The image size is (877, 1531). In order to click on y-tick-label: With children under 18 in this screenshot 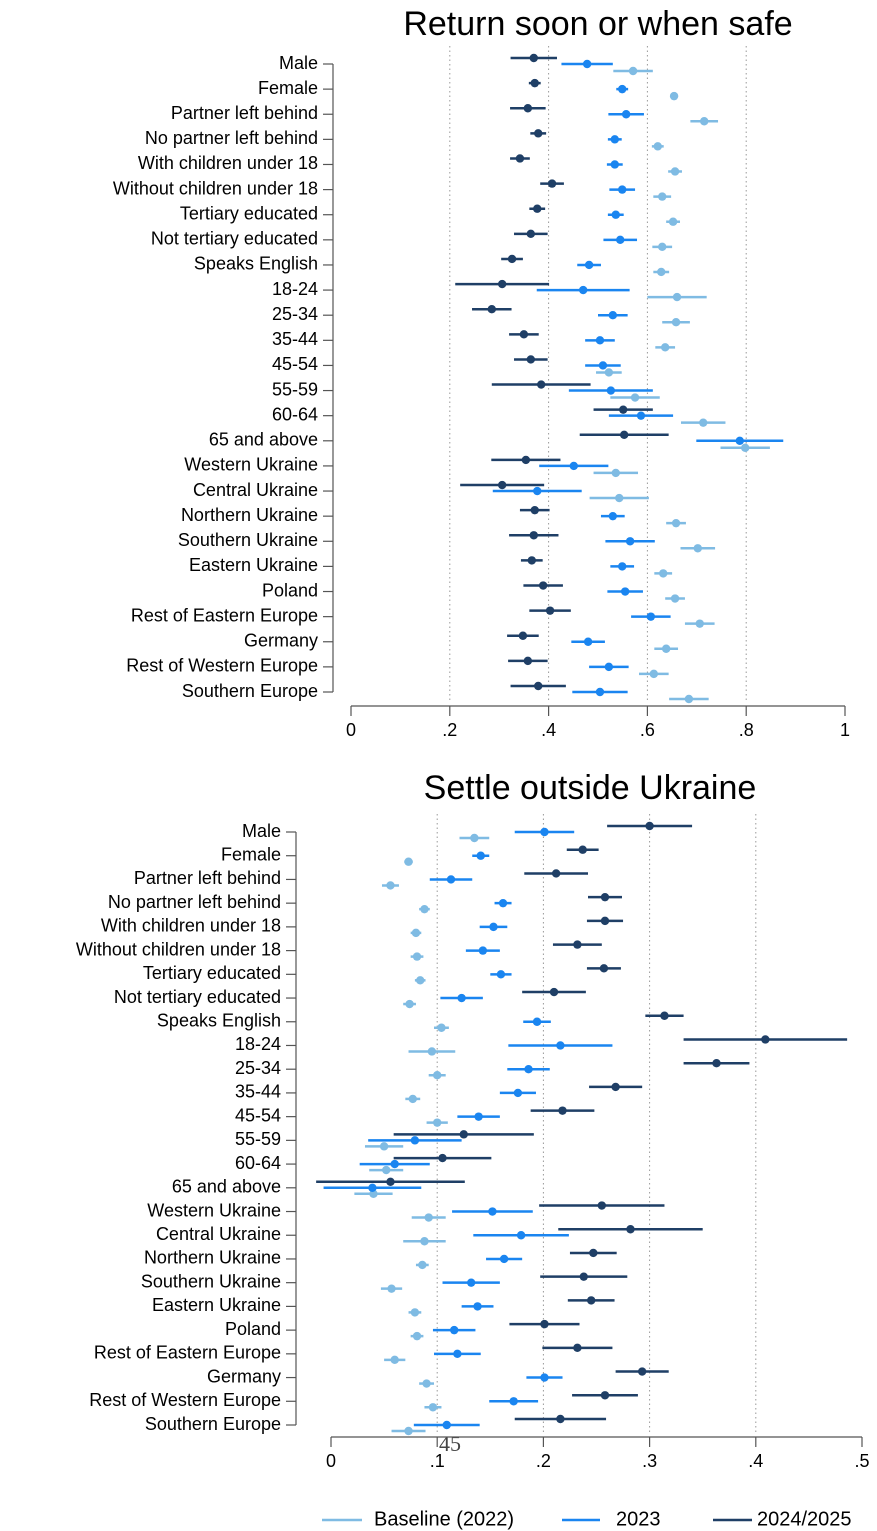, I will do `click(228, 163)`.